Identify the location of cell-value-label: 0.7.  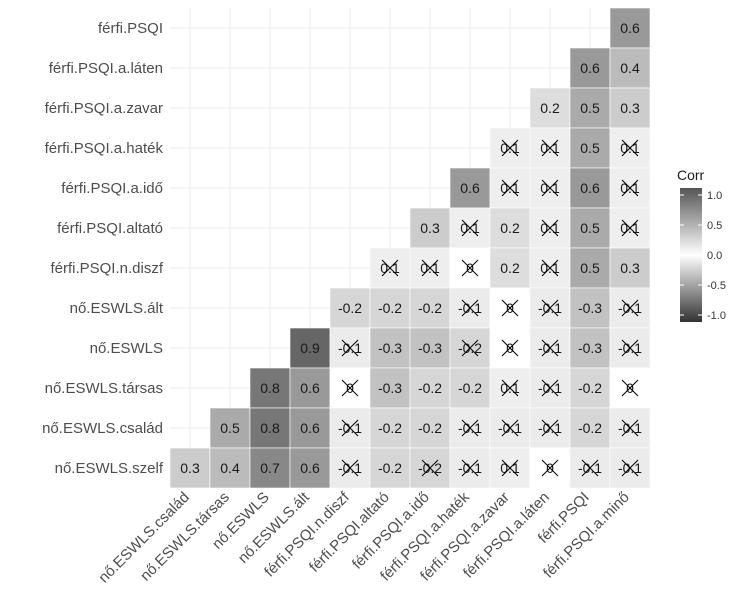
(270, 468).